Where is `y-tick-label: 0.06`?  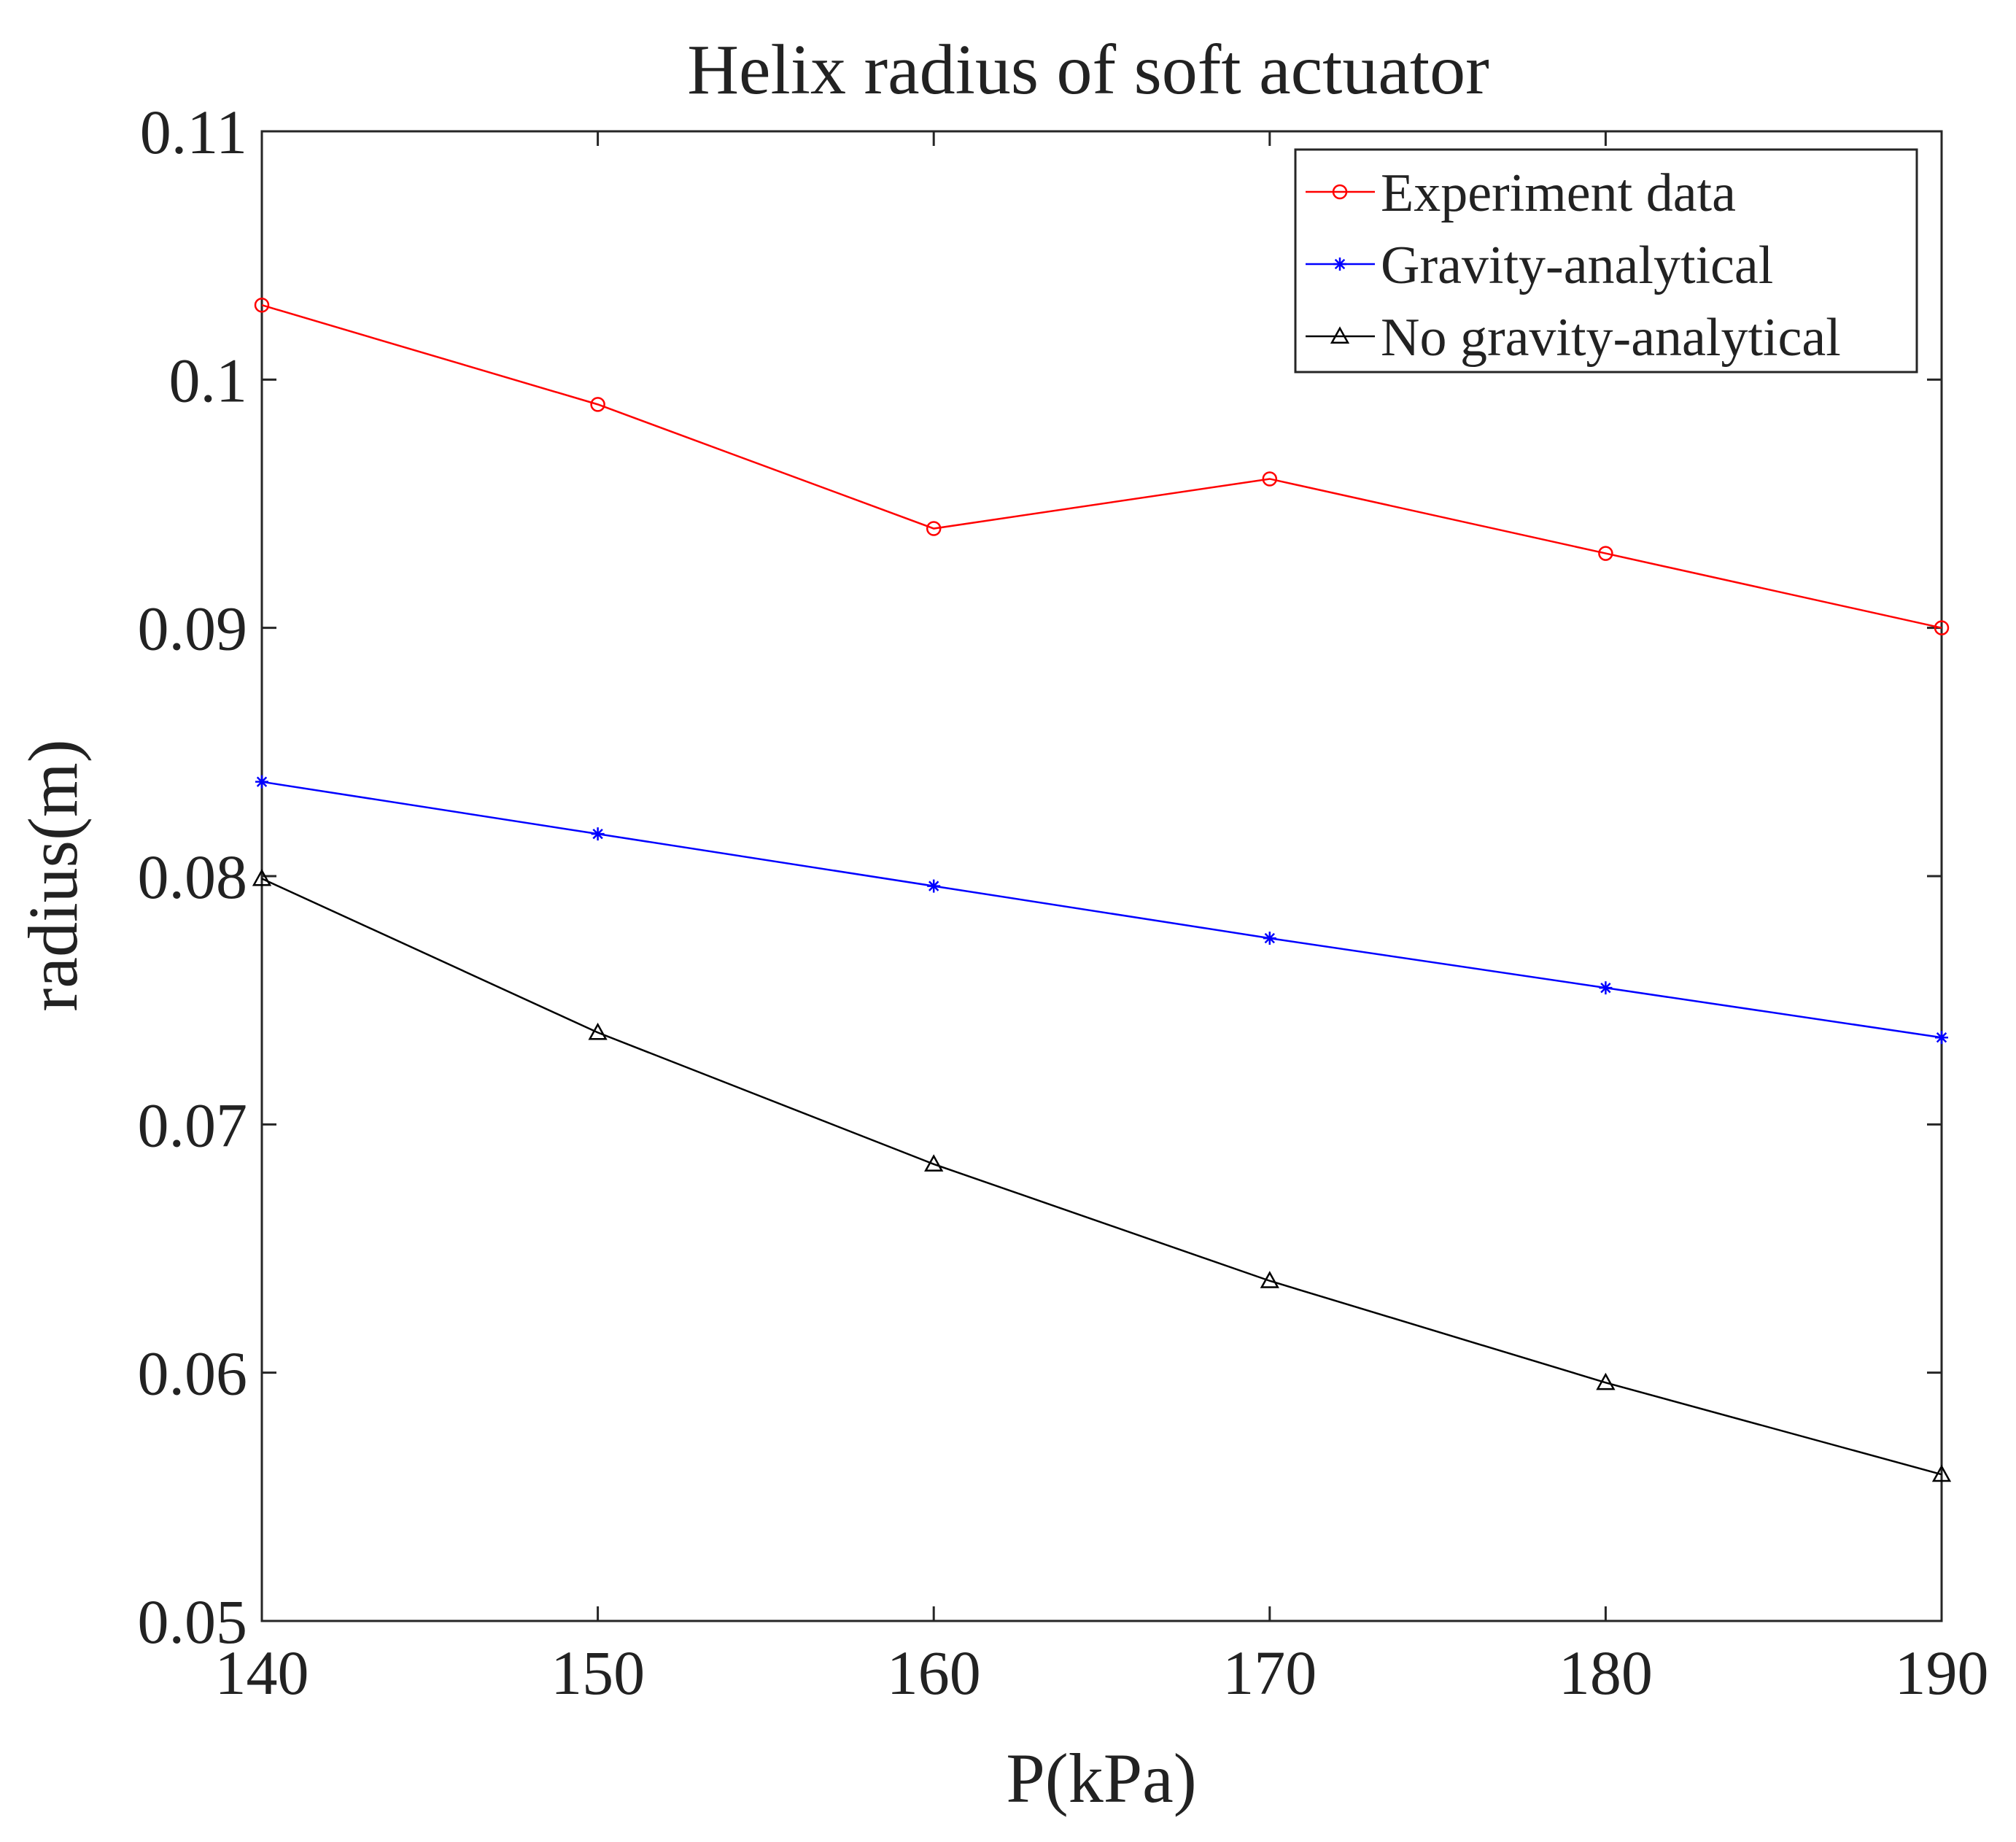
y-tick-label: 0.06 is located at coordinates (193, 1374).